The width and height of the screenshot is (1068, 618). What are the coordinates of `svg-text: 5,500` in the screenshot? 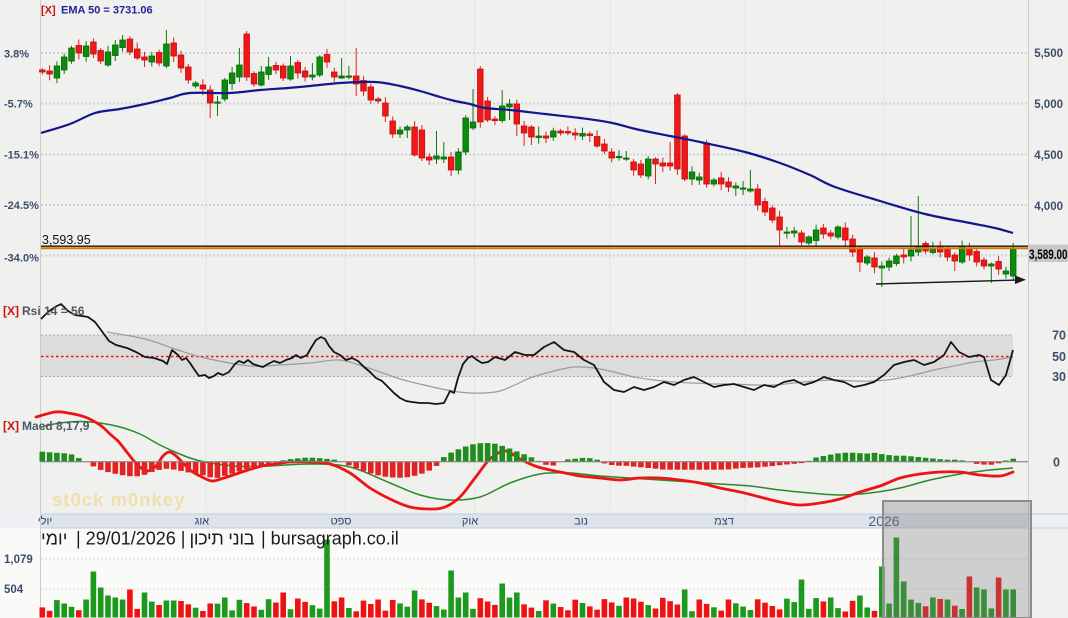 It's located at (1048, 54).